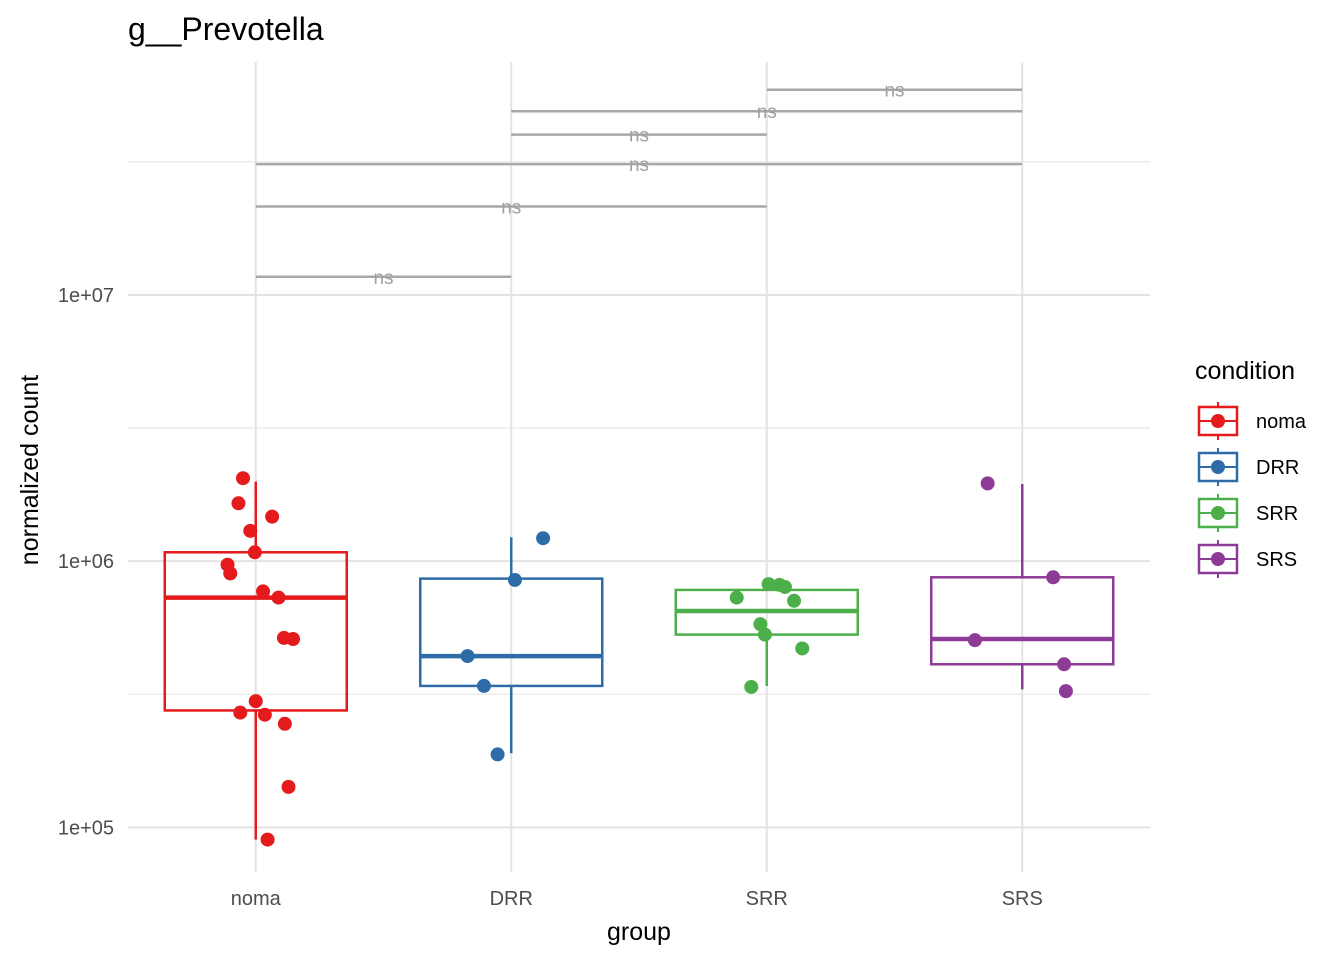 The width and height of the screenshot is (1344, 960). I want to click on legend-label: noma, so click(1281, 422).